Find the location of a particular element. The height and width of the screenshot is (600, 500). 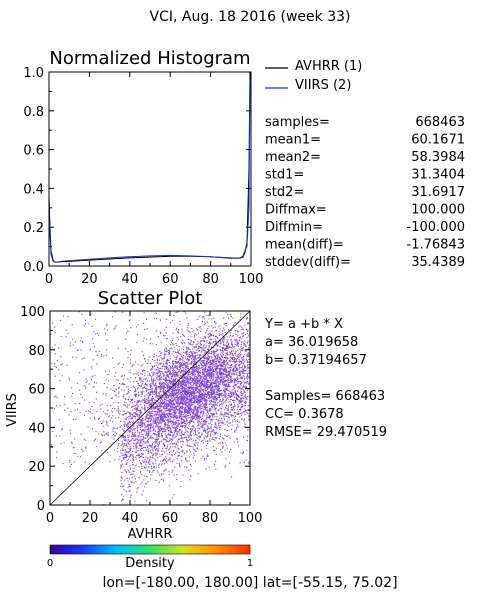

stat-label: mean(diff)= is located at coordinates (304, 245).